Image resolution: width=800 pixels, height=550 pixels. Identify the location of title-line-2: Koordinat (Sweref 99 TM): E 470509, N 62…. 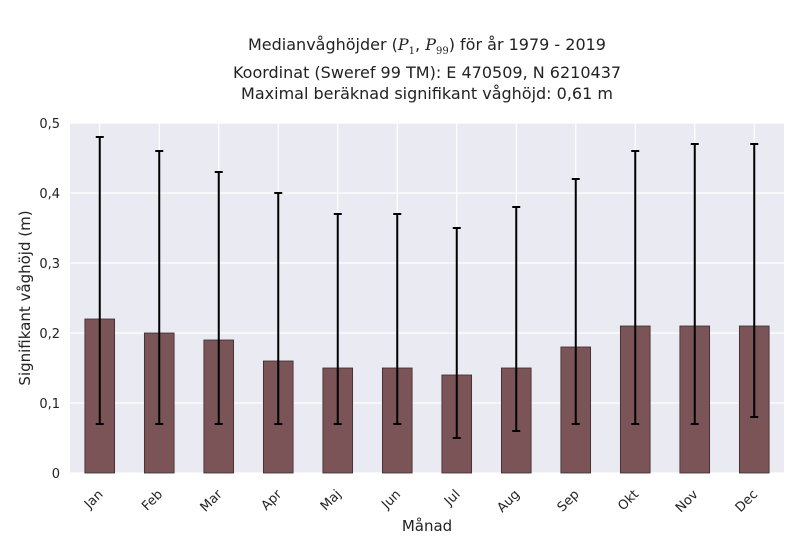
(427, 73).